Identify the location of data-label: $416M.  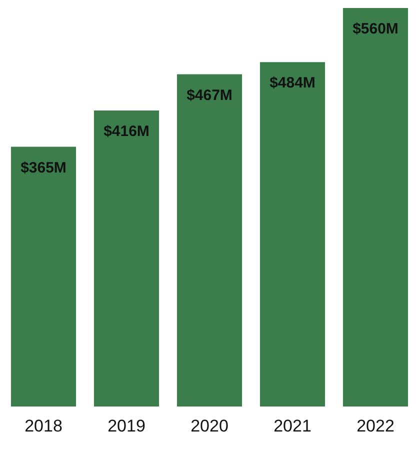
(127, 131).